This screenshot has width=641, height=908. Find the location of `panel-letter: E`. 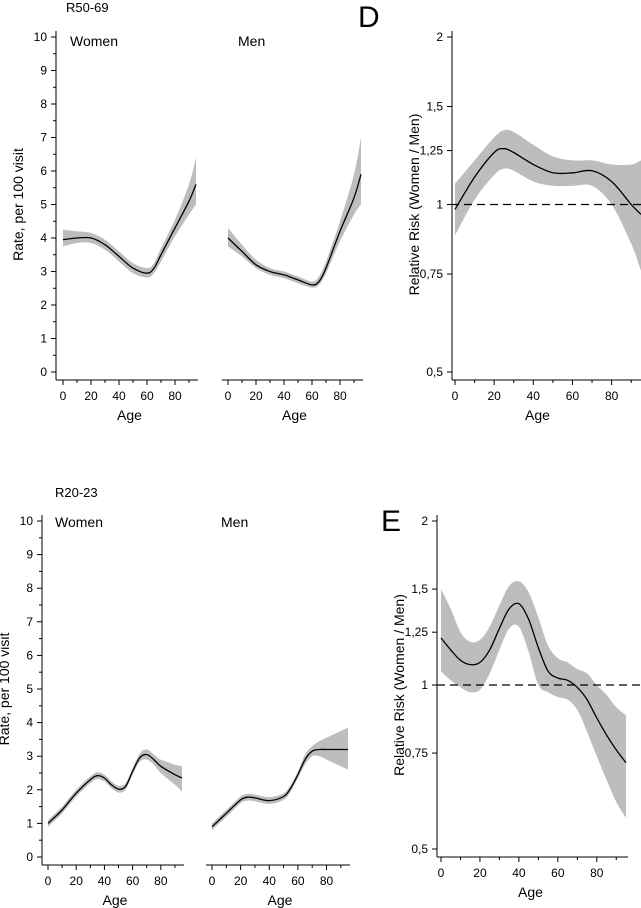

panel-letter: E is located at coordinates (391, 521).